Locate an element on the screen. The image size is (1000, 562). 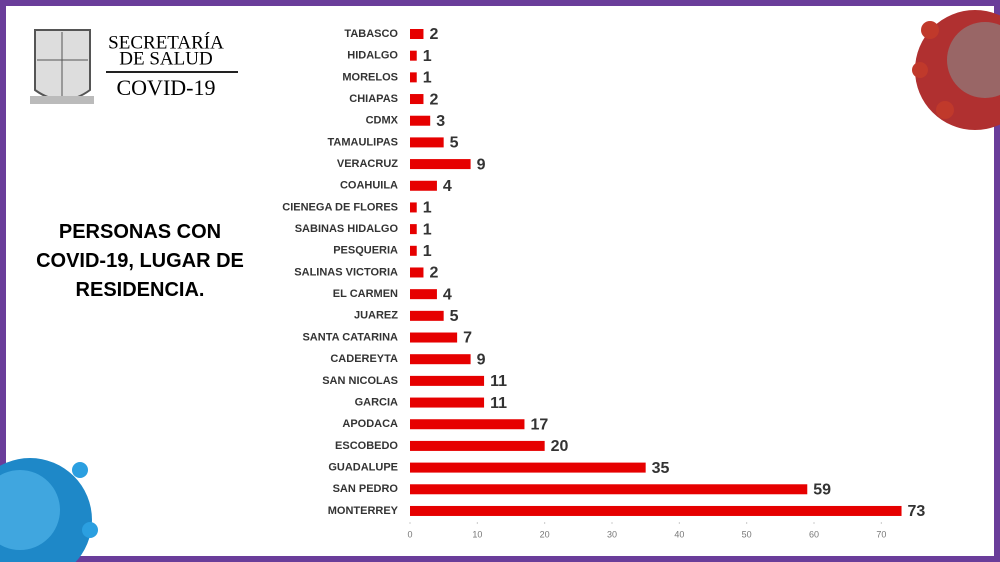
y-tick-label: APODACA is located at coordinates (370, 424).